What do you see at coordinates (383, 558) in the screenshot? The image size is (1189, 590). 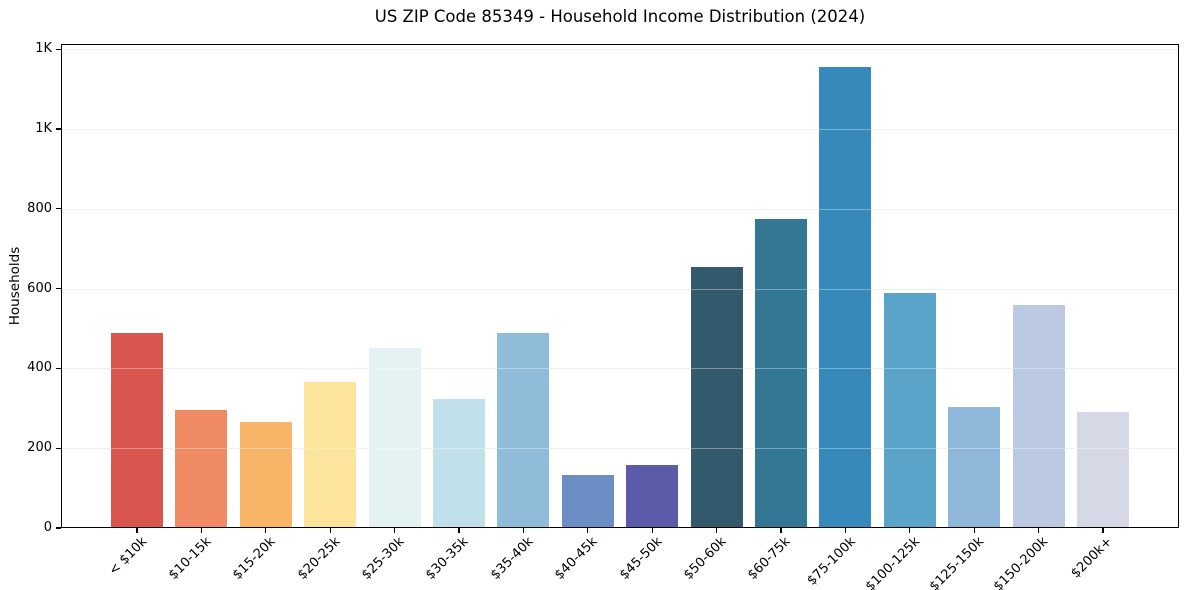 I see `x-tick-label: $25-30k` at bounding box center [383, 558].